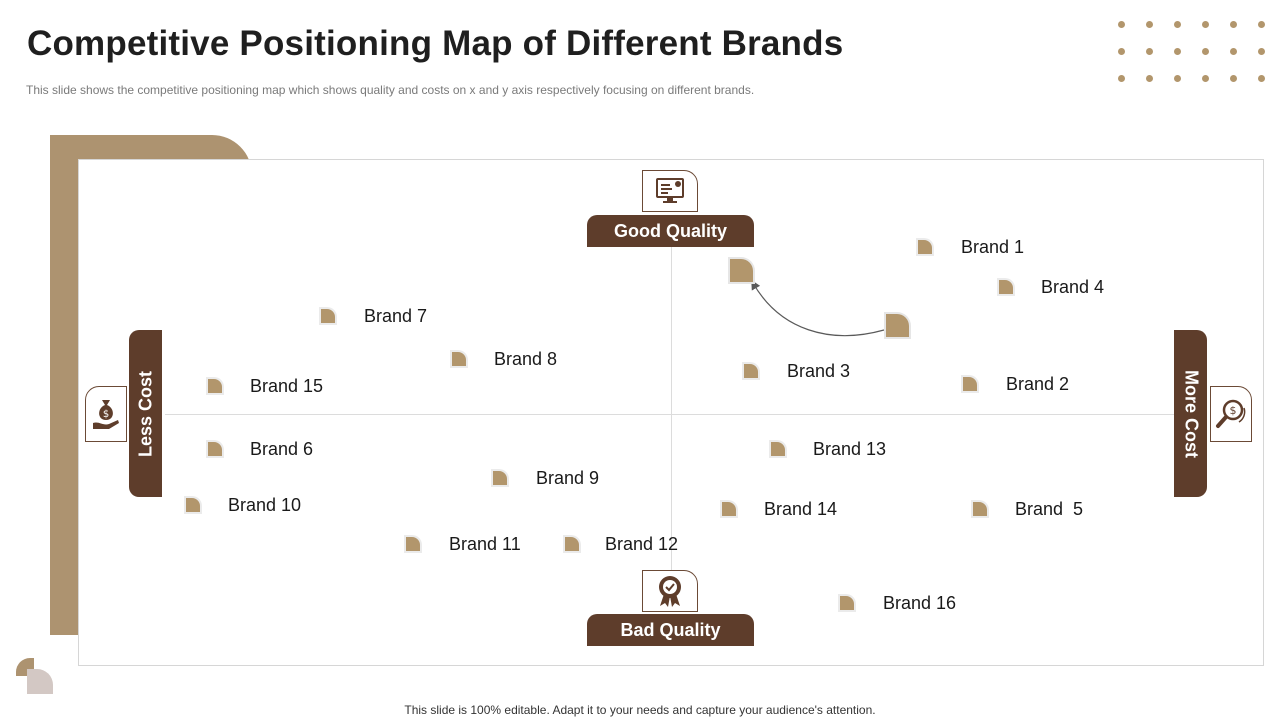 The image size is (1280, 720). Describe the element at coordinates (801, 509) in the screenshot. I see `brand-label: Brand 14` at that location.